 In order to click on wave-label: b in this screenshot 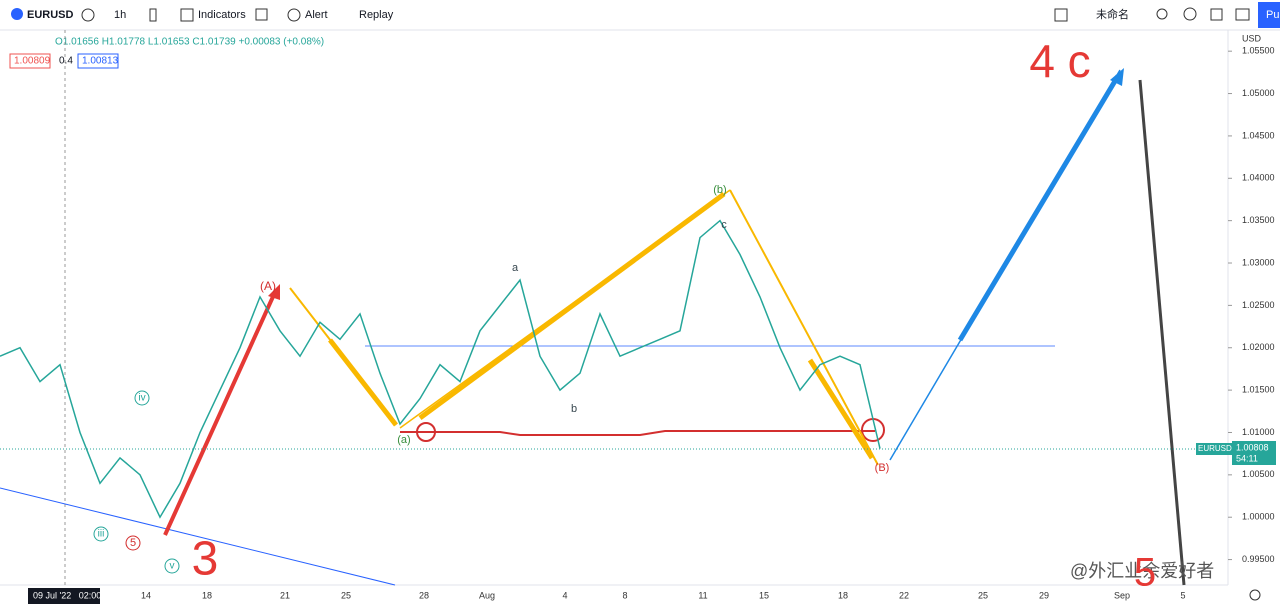, I will do `click(574, 409)`.